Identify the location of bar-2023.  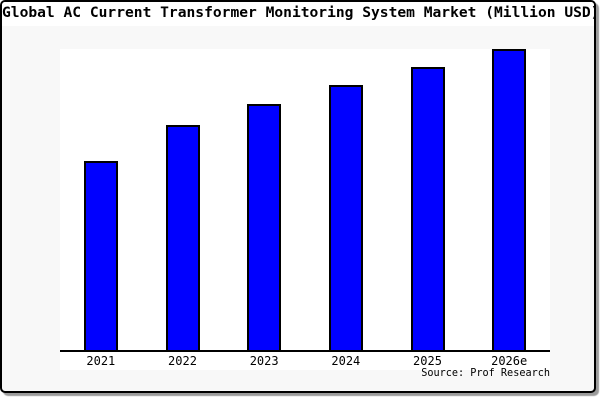
(264, 228).